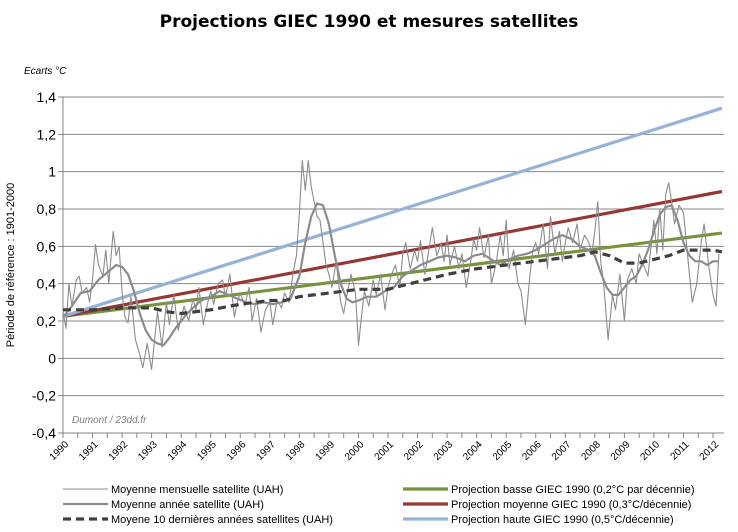  I want to click on y-tick-label: 1, so click(52, 172).